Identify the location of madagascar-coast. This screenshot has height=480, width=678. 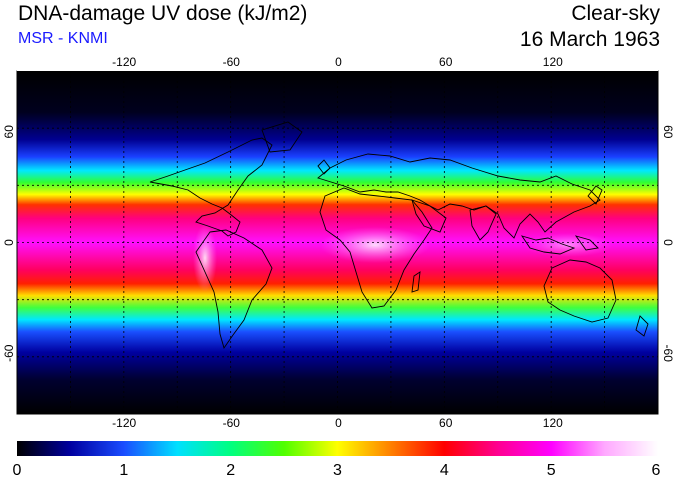
(416, 282).